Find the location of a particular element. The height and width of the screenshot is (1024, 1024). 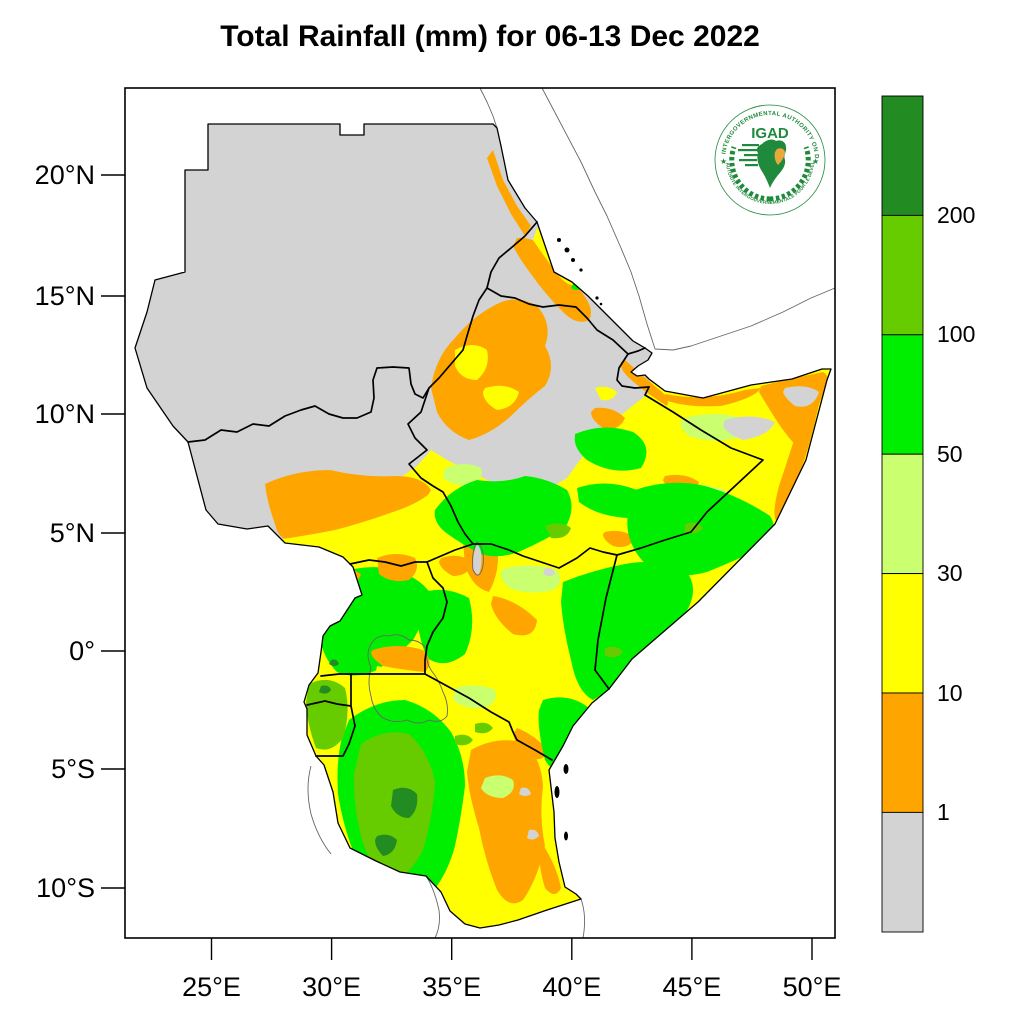

islands is located at coordinates (578, 539).